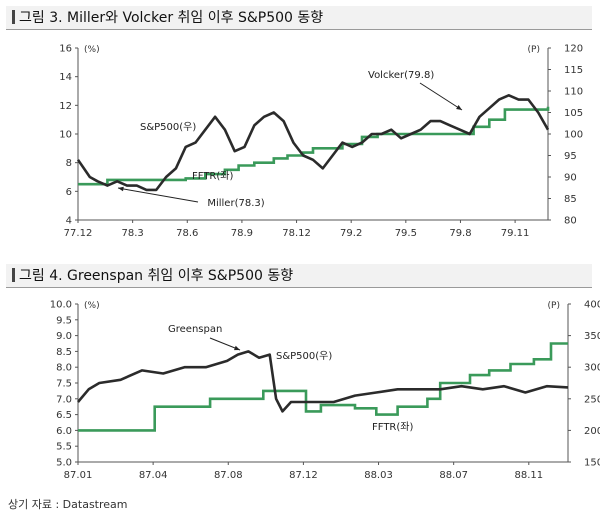 Image resolution: width=600 pixels, height=516 pixels. Describe the element at coordinates (453, 475) in the screenshot. I see `x-tick-label: 88.07` at that location.